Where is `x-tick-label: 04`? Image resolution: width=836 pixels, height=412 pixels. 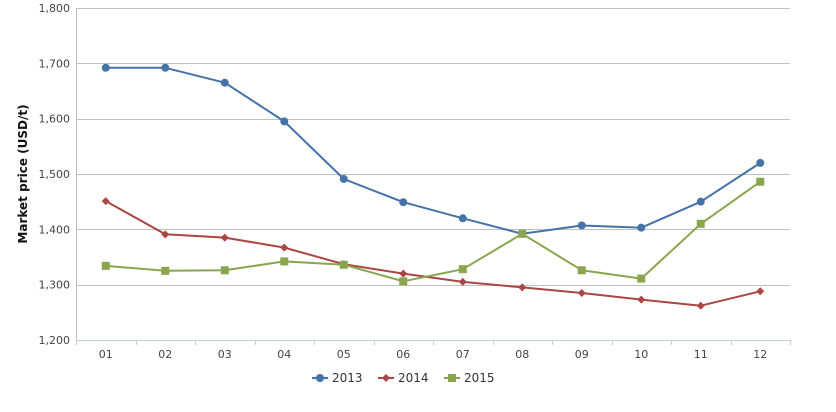
x-tick-label: 04 is located at coordinates (284, 354).